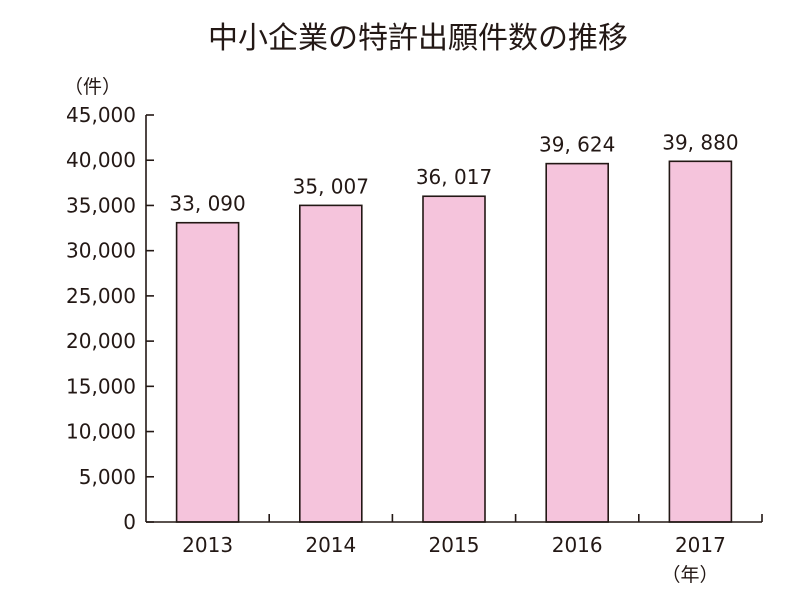  What do you see at coordinates (330, 545) in the screenshot?
I see `x-tick-label-2014: 2014` at bounding box center [330, 545].